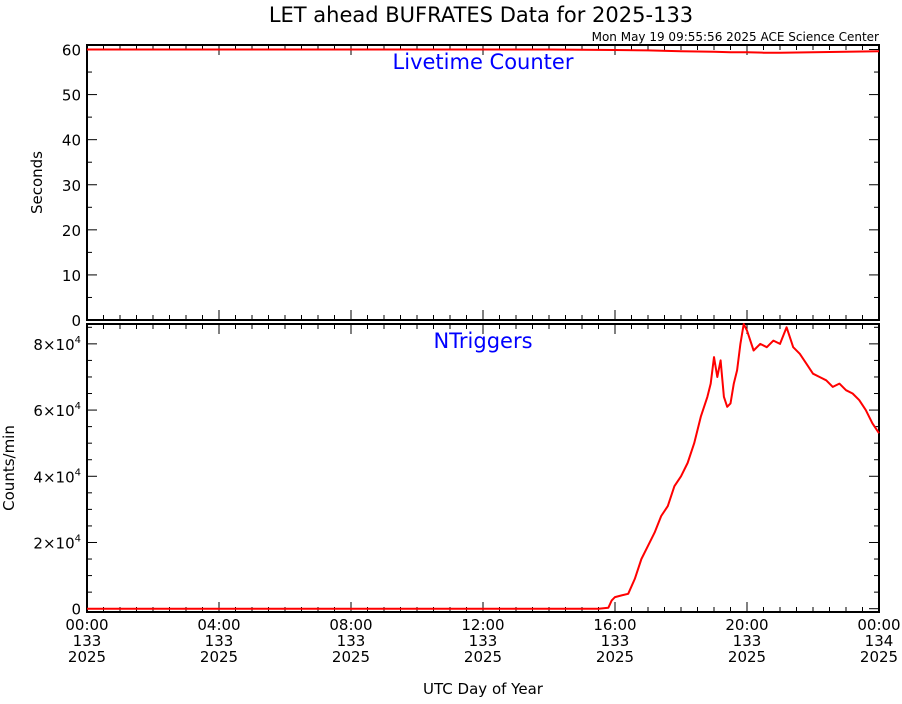 The width and height of the screenshot is (902, 704). What do you see at coordinates (71, 186) in the screenshot?
I see `y-tick-label: 30` at bounding box center [71, 186].